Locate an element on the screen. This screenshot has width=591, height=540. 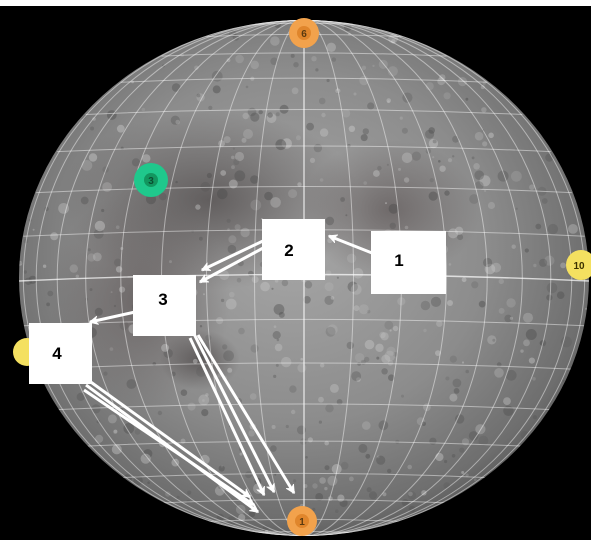
label-box-4: 4 is located at coordinates (60, 353).